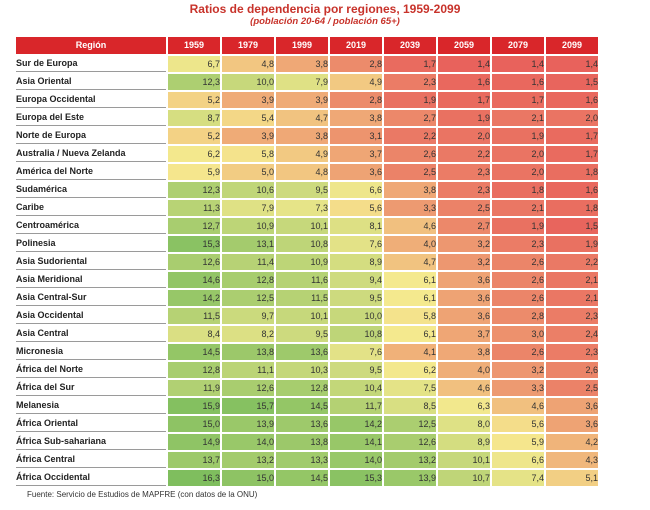 The height and width of the screenshot is (510, 650). What do you see at coordinates (248, 262) in the screenshot?
I see `ratio-cell: 11,4` at bounding box center [248, 262].